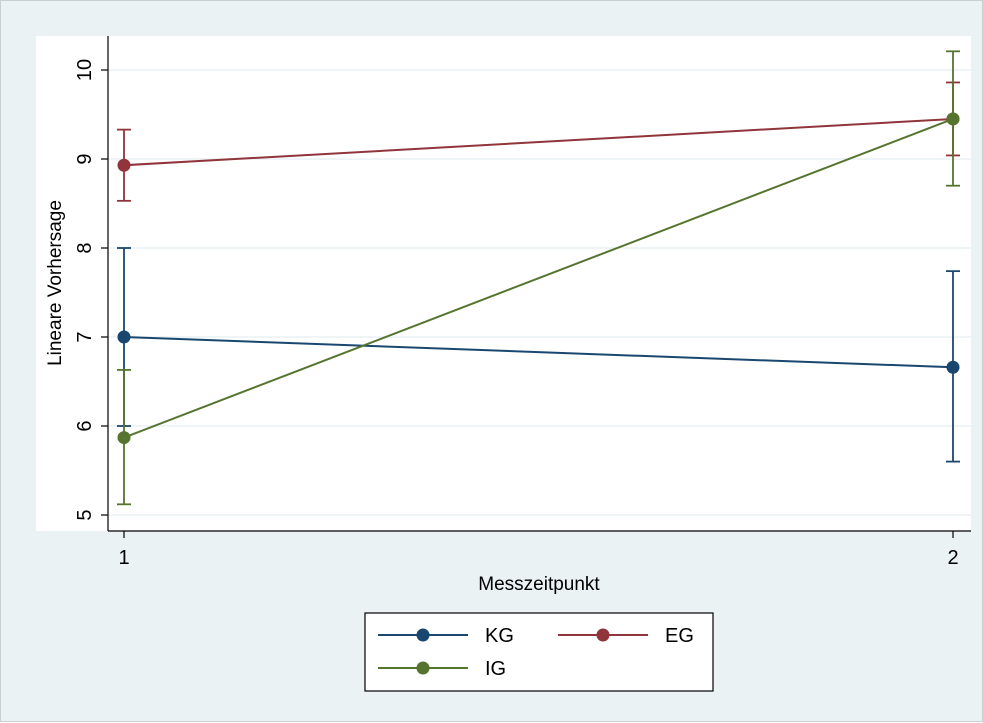 The image size is (983, 723). Describe the element at coordinates (85, 514) in the screenshot. I see `y-tick-label: 5` at that location.